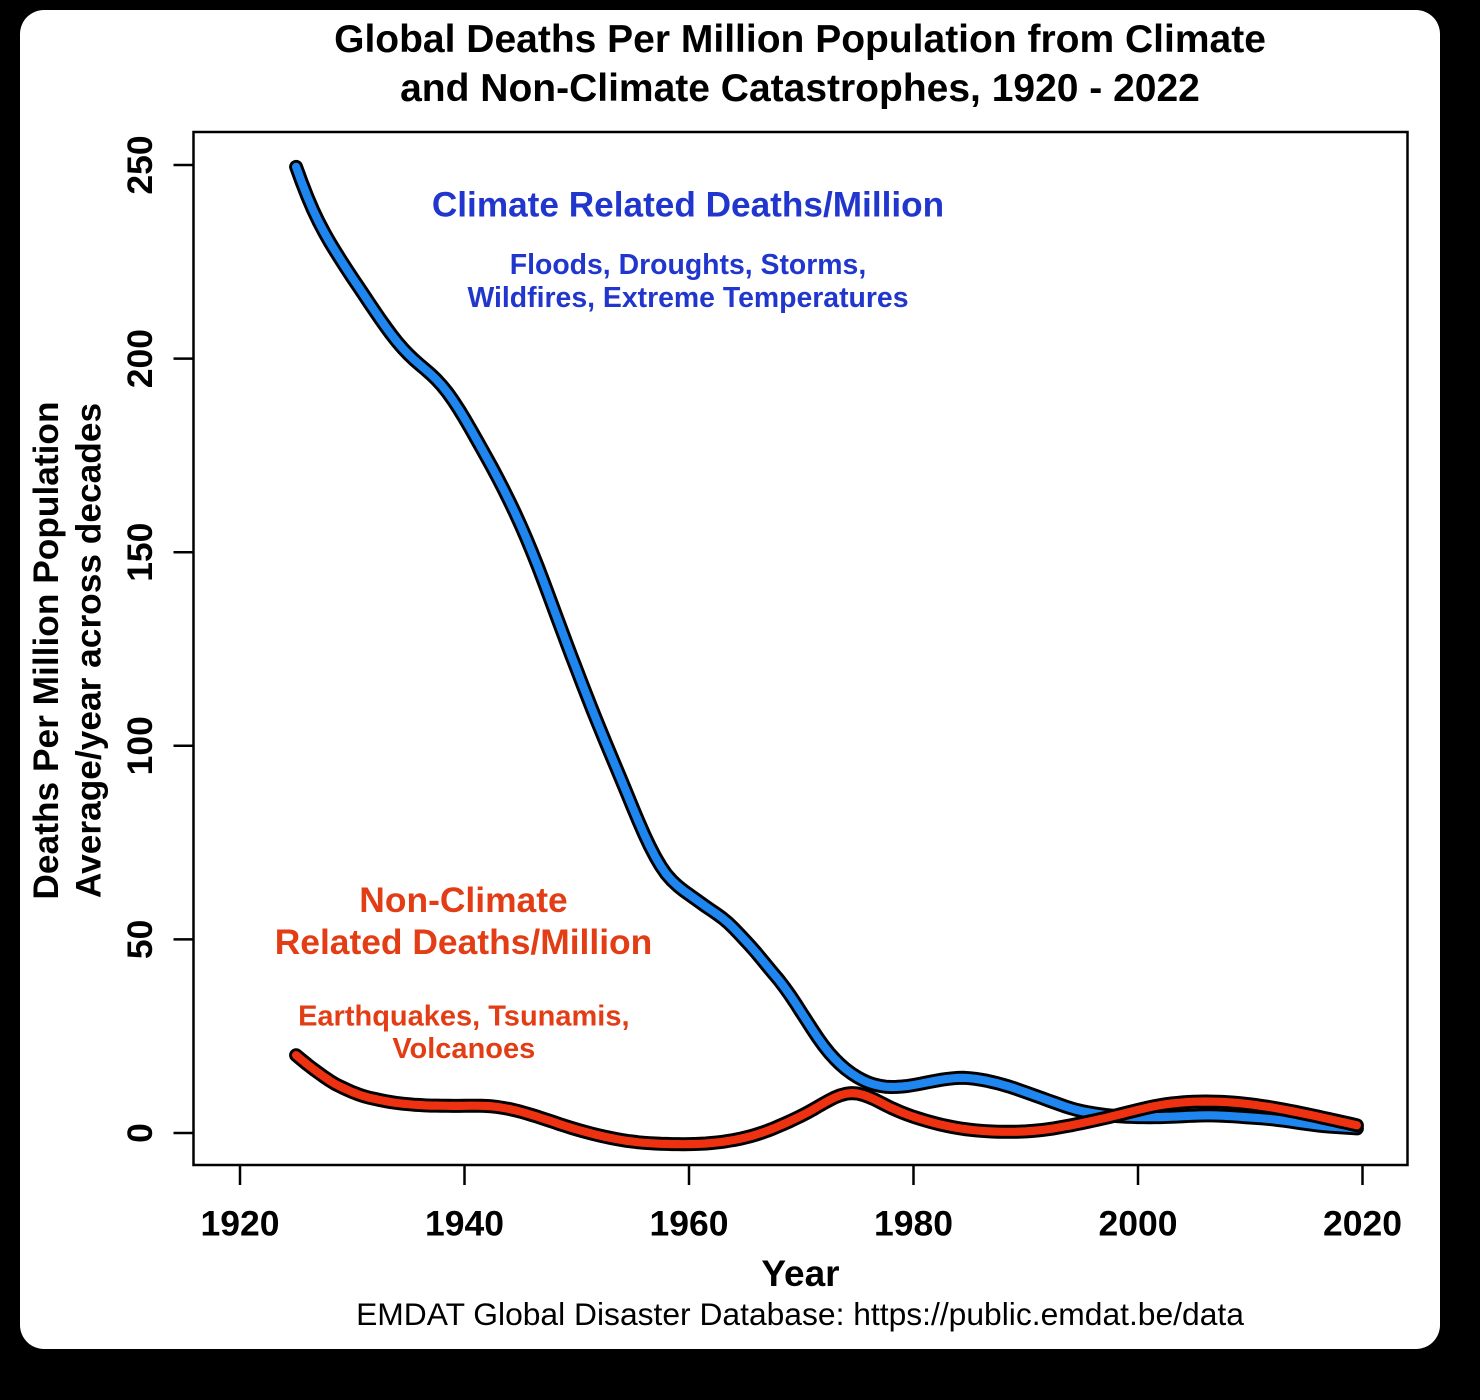 The height and width of the screenshot is (1400, 1480). What do you see at coordinates (463, 1049) in the screenshot?
I see `svg-text: Volcanoes` at bounding box center [463, 1049].